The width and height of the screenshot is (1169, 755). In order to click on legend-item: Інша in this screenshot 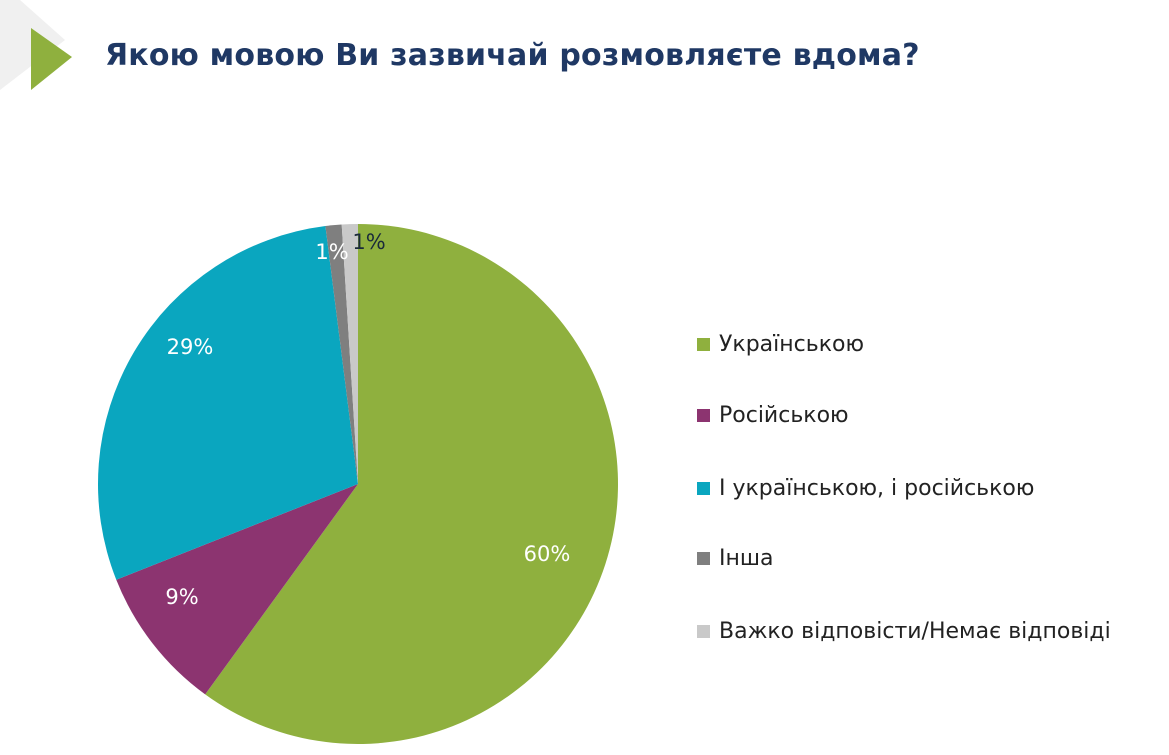, I will do `click(735, 558)`.